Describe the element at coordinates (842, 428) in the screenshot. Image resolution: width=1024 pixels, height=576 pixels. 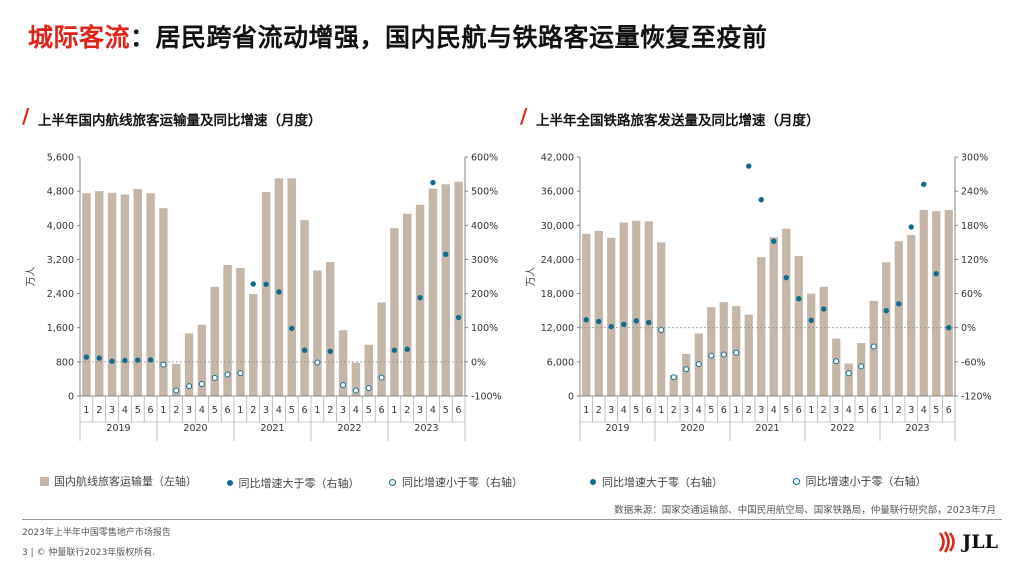
I see `year-label: 2022` at that location.